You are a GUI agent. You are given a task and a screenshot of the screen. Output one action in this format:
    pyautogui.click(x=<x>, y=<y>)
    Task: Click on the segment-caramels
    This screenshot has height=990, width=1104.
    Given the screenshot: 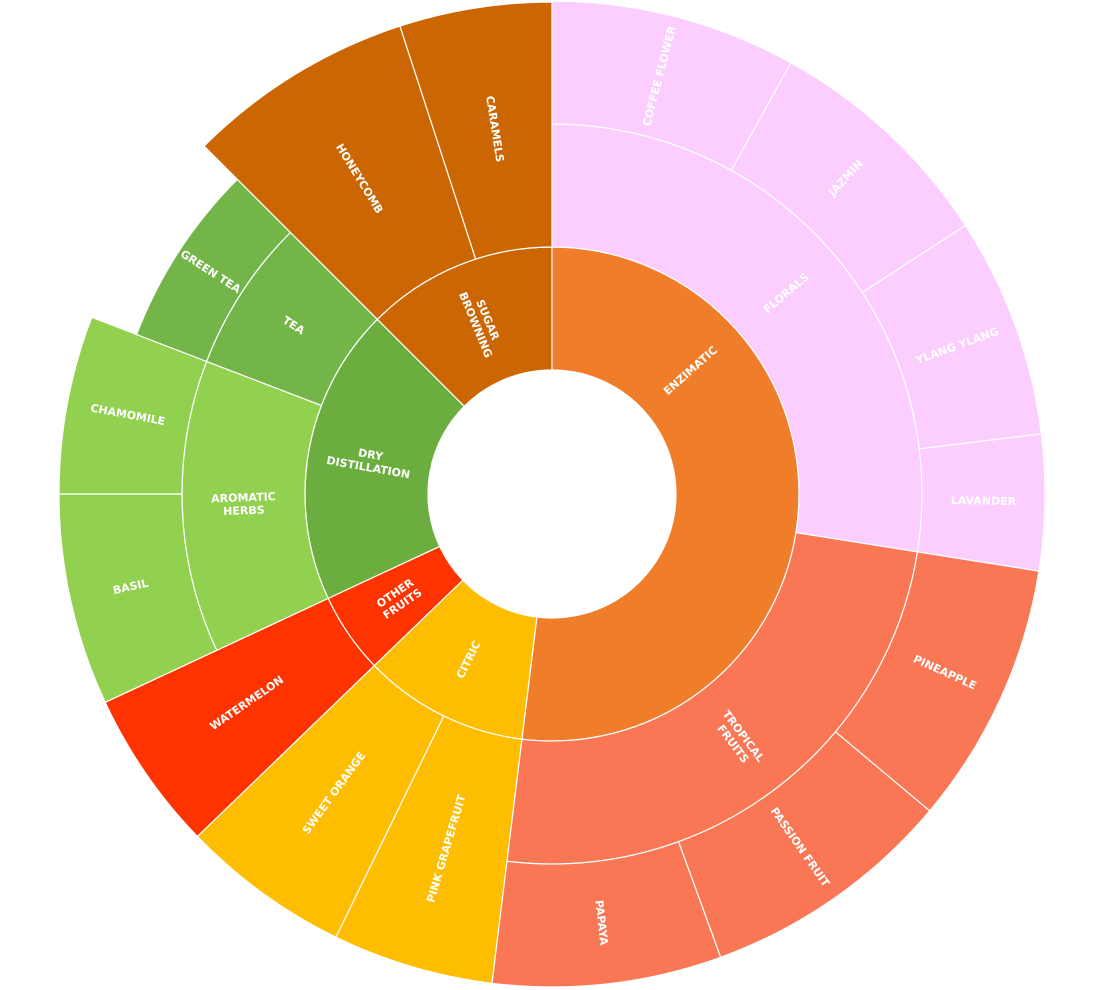 What is the action you would take?
    pyautogui.click(x=476, y=130)
    